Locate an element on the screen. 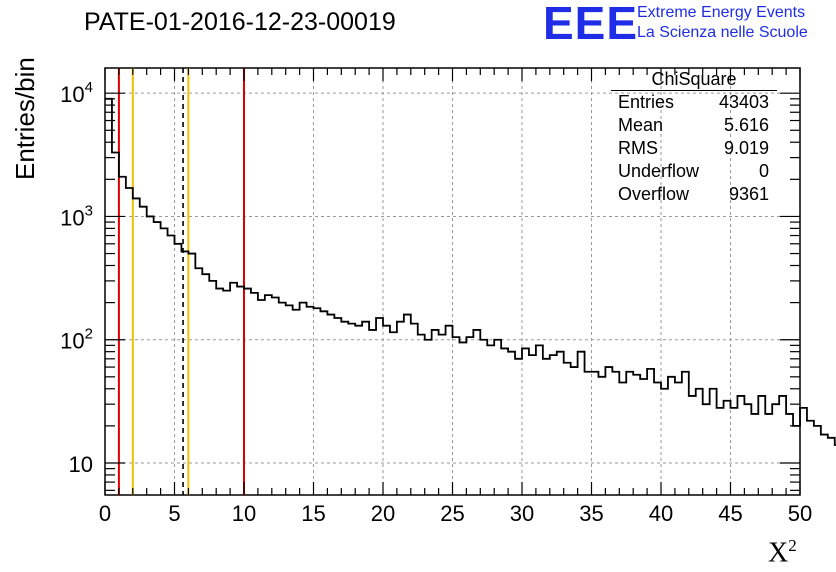  y-axis-label: Entries/bin is located at coordinates (25, 118).